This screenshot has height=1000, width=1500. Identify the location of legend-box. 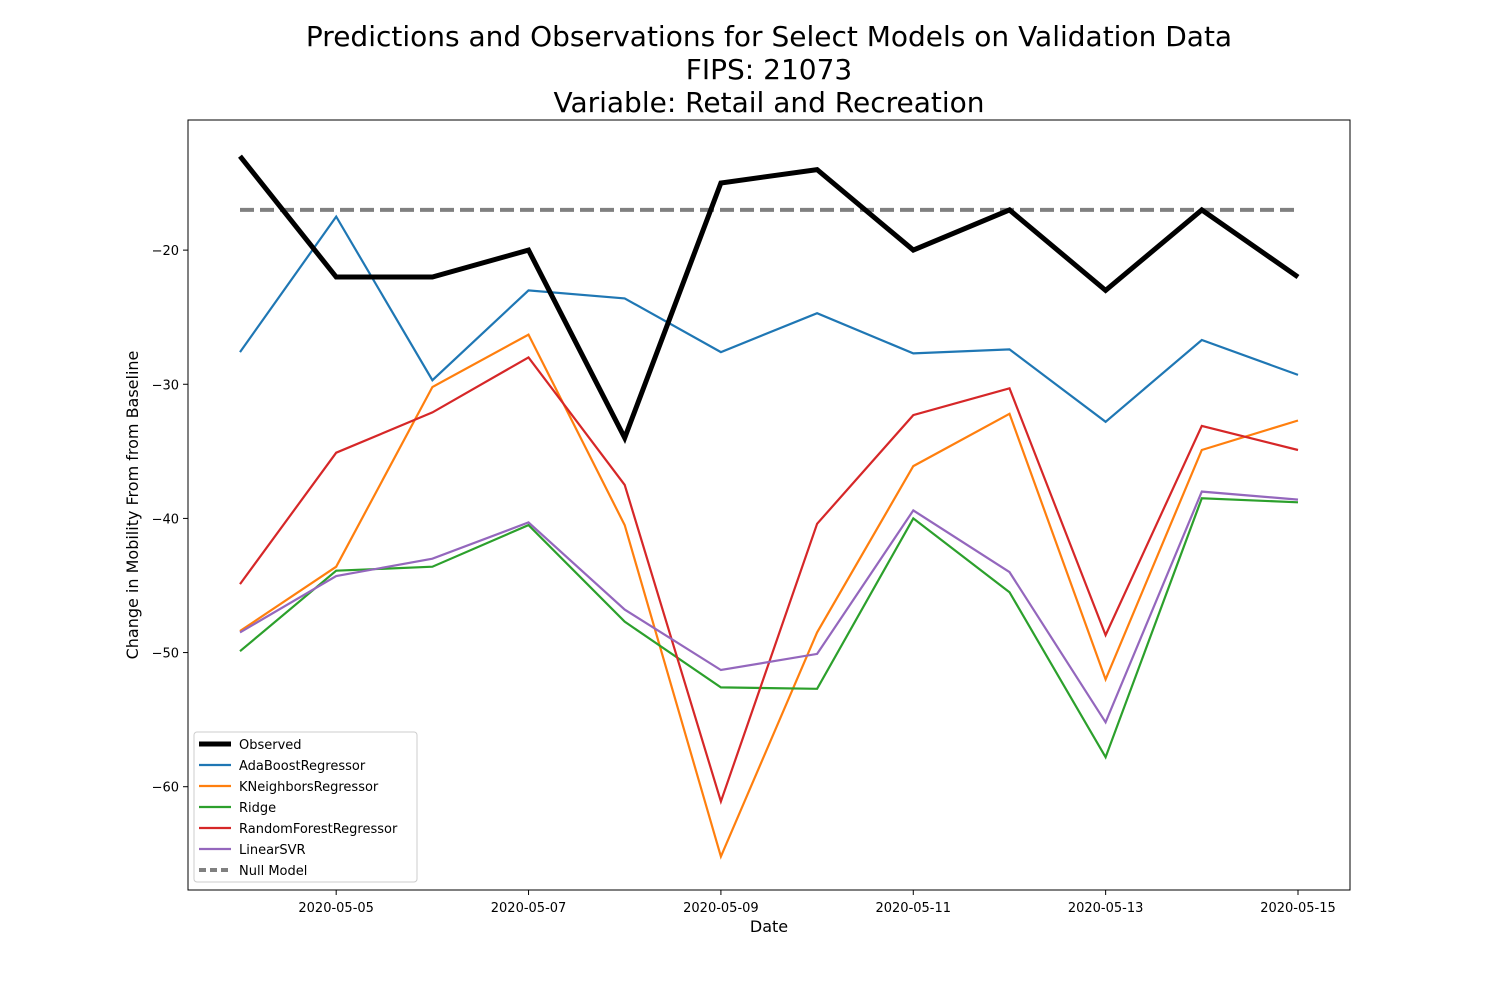
(305, 807).